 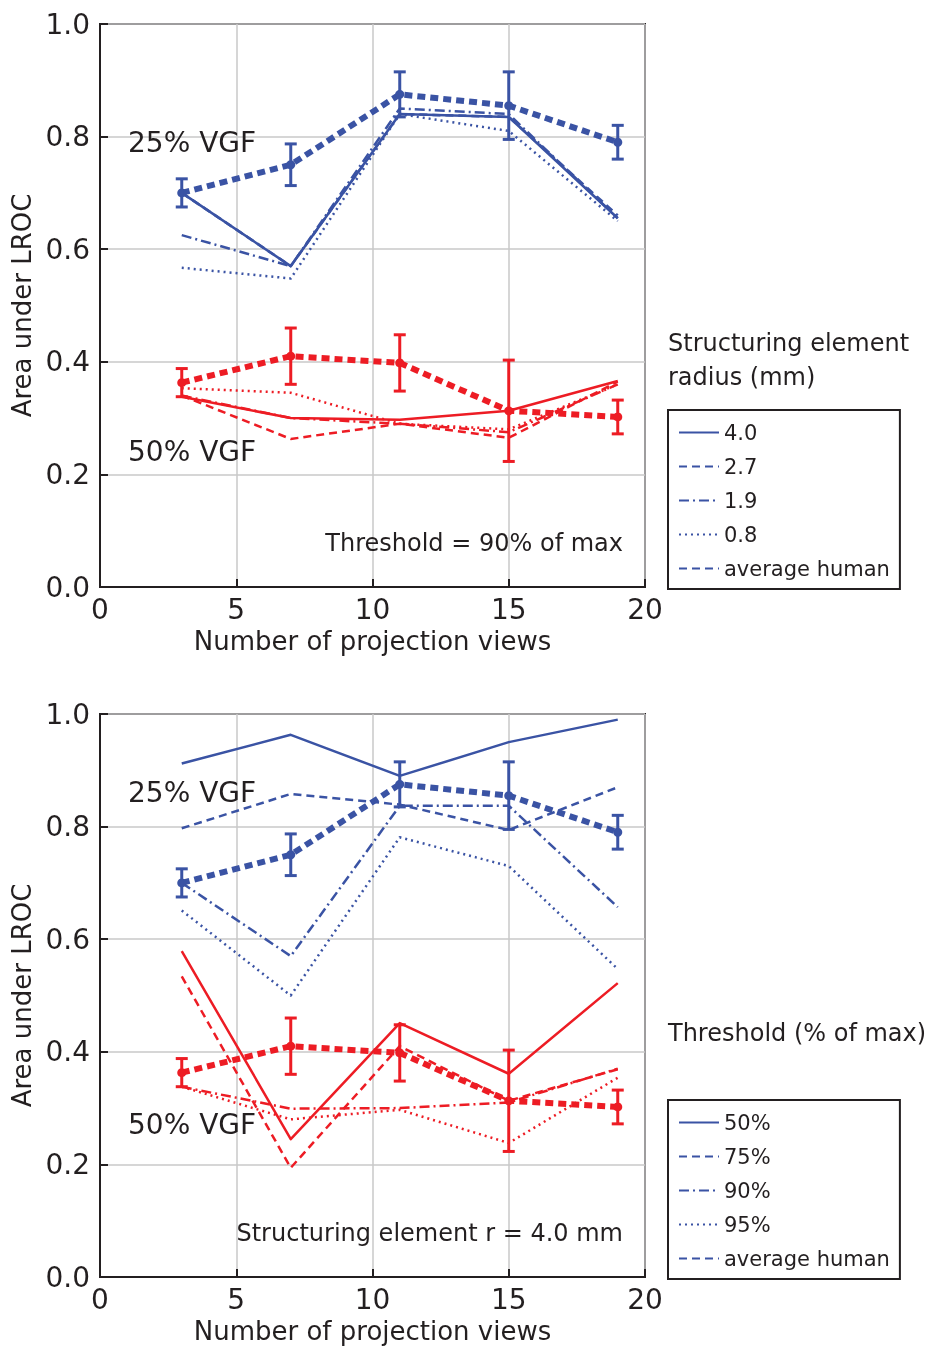 I want to click on annotation: Structuring element r = 4.0 mm, so click(x=429, y=1233).